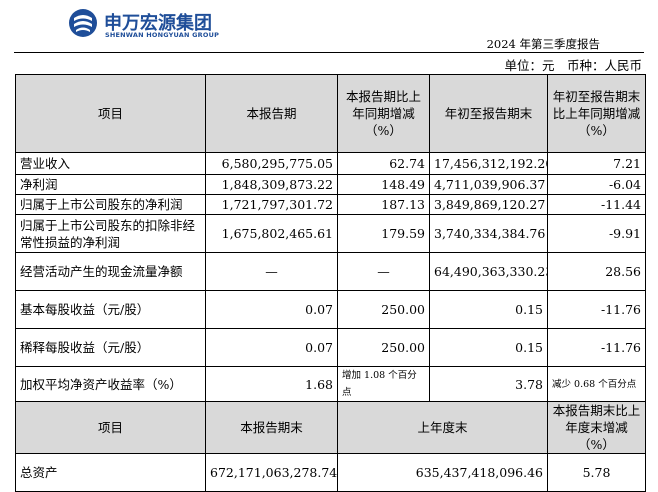  Describe the element at coordinates (383, 271) in the screenshot. I see `current-yoy-value: —` at that location.